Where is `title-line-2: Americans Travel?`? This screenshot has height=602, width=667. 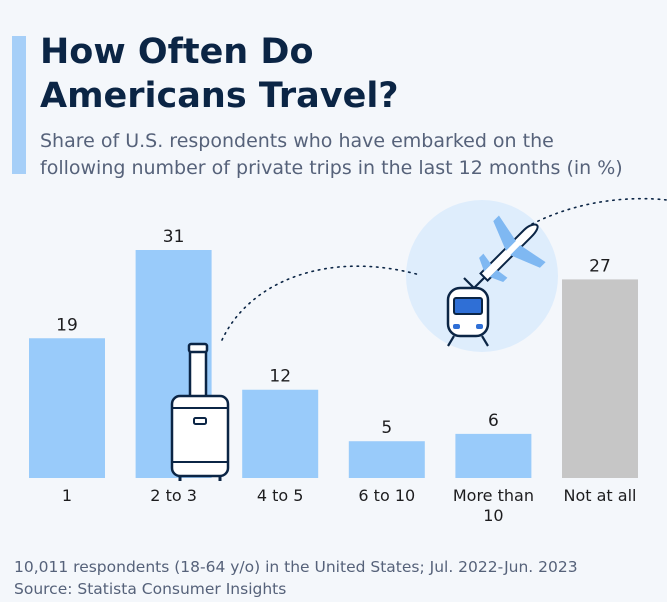
title-line-2: Americans Travel? is located at coordinates (219, 96).